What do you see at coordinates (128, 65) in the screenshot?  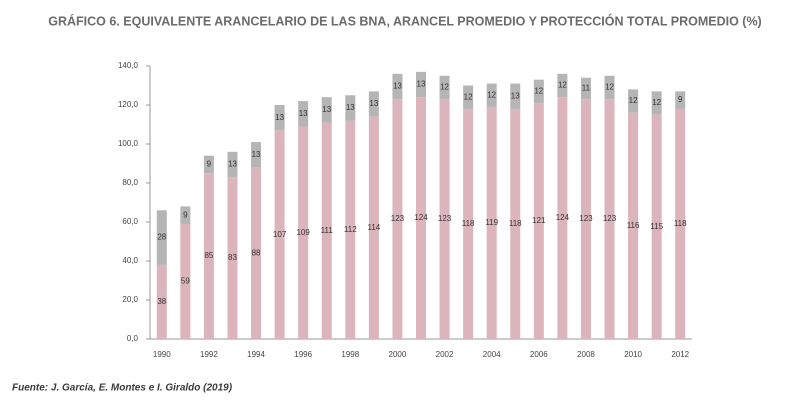 I see `y-tick-label: 140,0` at bounding box center [128, 65].